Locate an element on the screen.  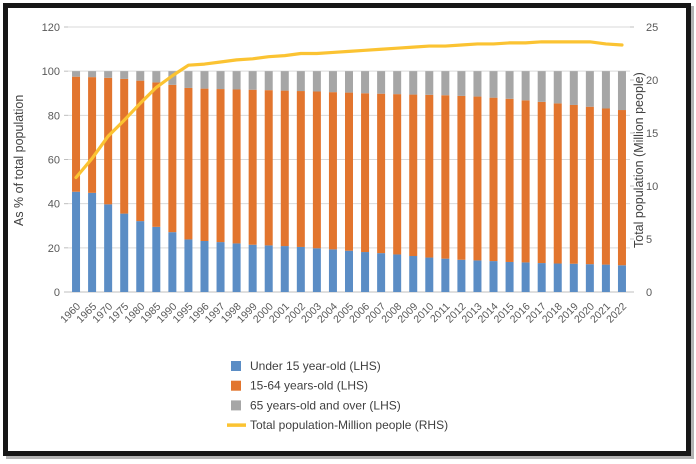
legend-label: 65 years-old and over (LHS) is located at coordinates (325, 405).